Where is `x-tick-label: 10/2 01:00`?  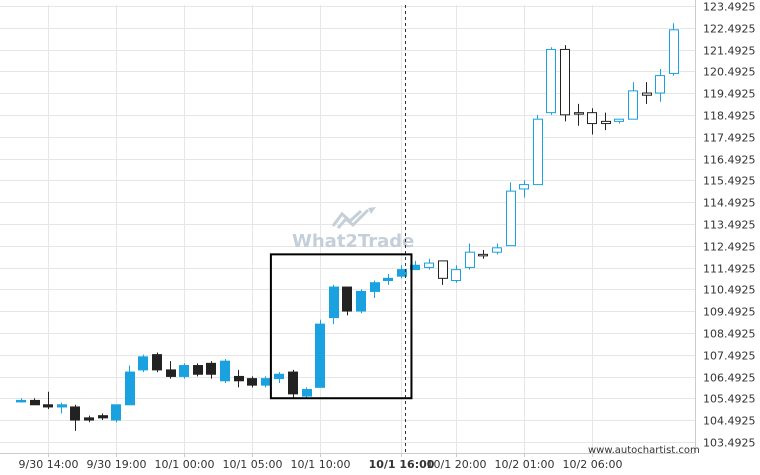 x-tick-label: 10/2 01:00 is located at coordinates (525, 464).